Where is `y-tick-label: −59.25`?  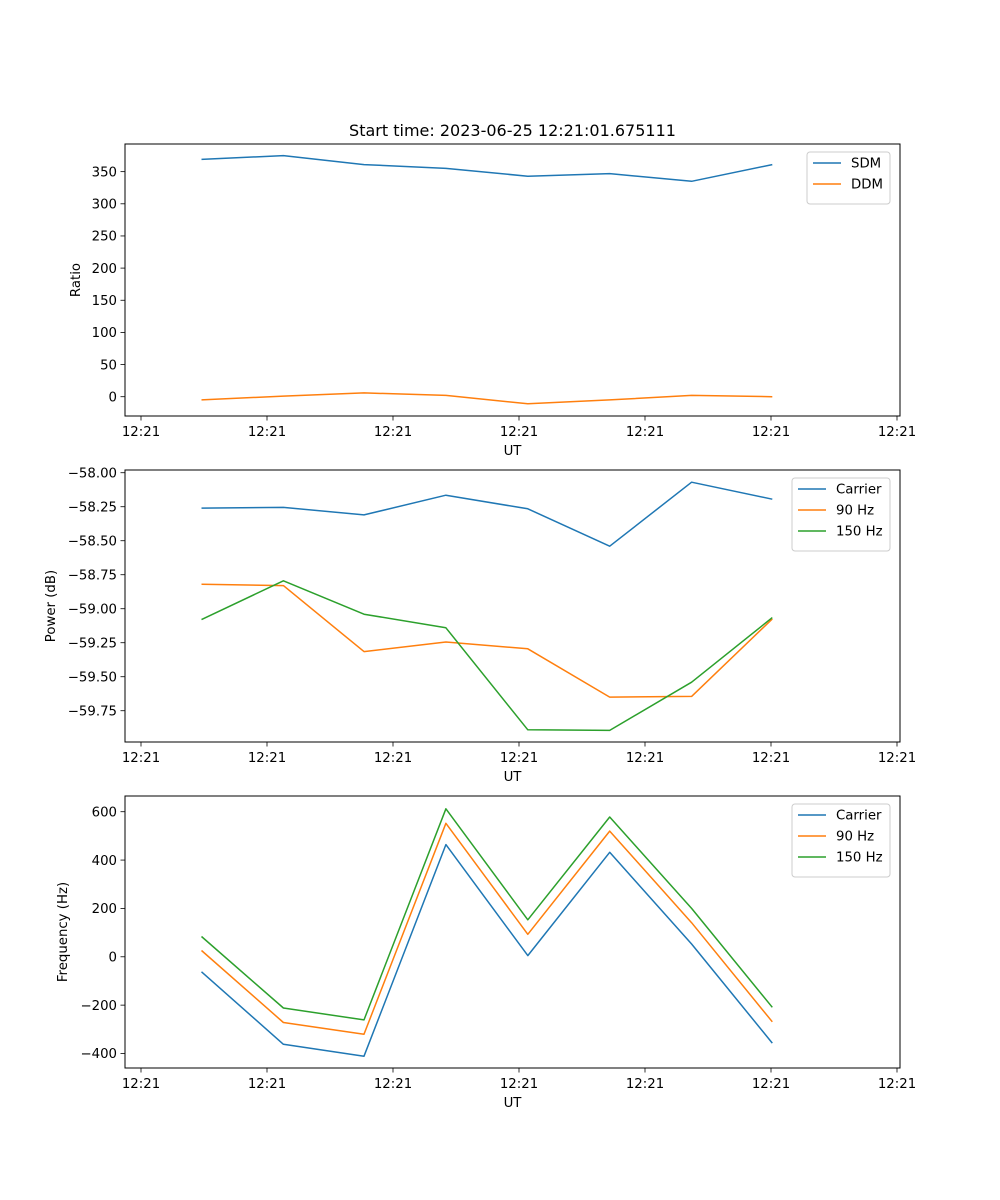
y-tick-label: −59.25 is located at coordinates (92, 643).